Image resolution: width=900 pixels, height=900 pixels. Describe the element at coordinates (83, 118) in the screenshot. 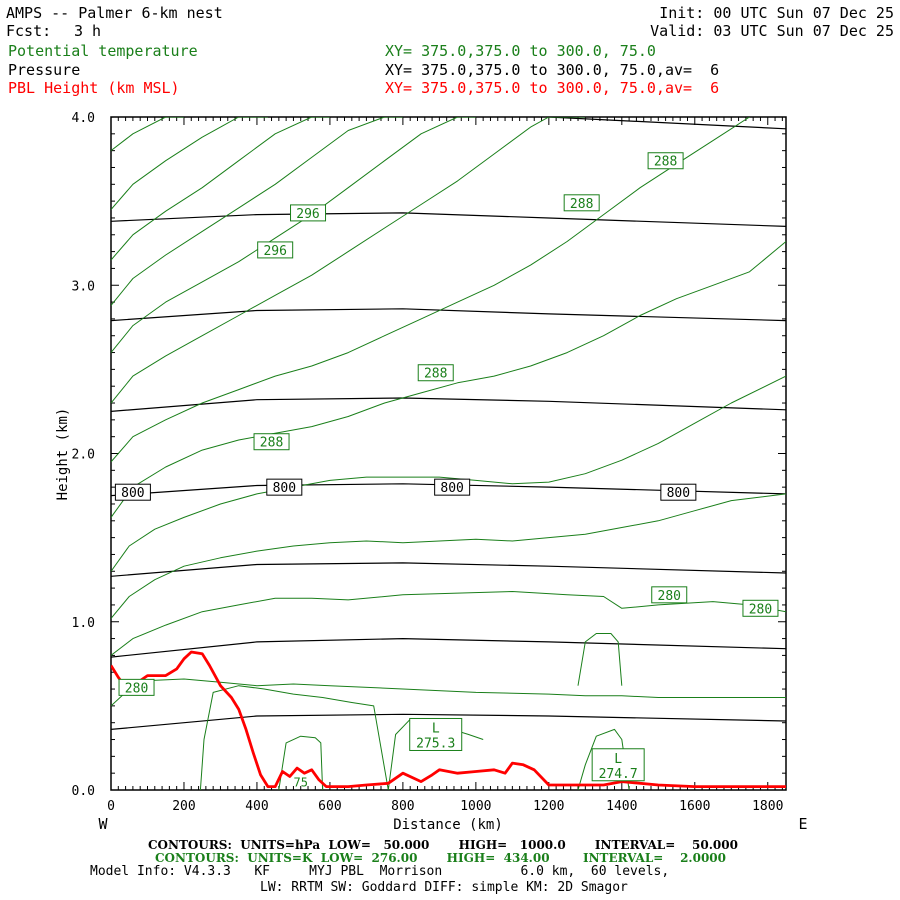

I see `y-tick-label: 4.0` at that location.